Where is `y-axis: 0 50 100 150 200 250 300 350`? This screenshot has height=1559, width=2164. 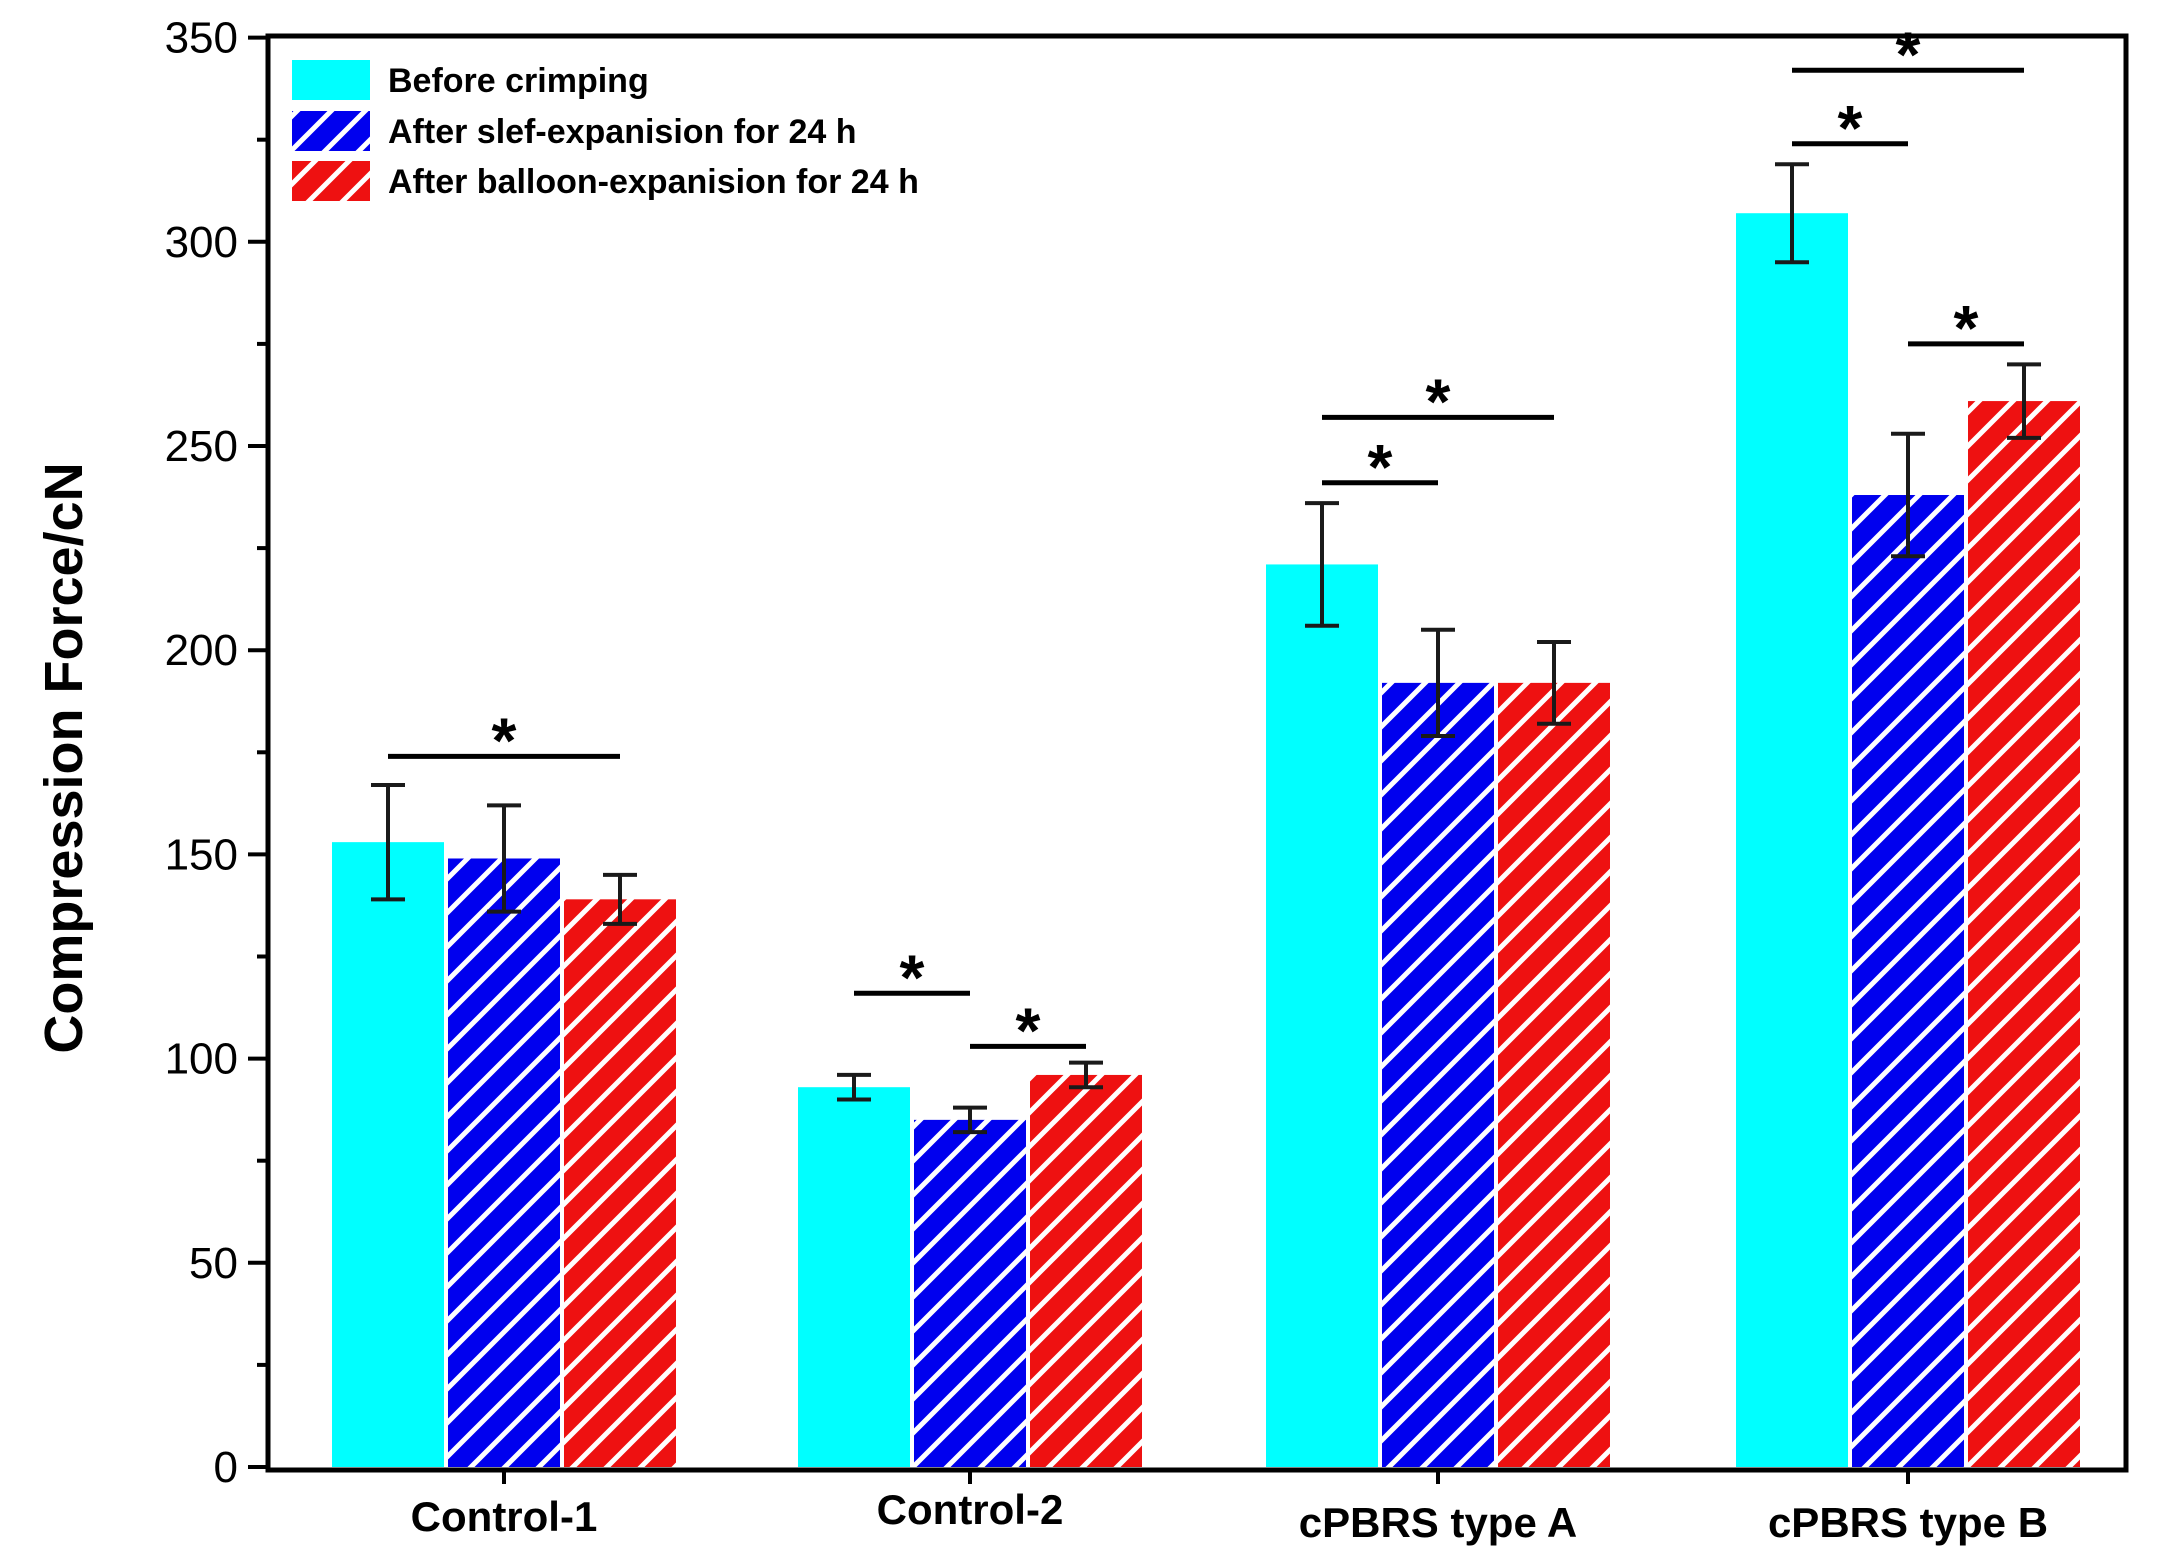 y-axis: 0 50 100 150 200 250 300 350 is located at coordinates (216, 753).